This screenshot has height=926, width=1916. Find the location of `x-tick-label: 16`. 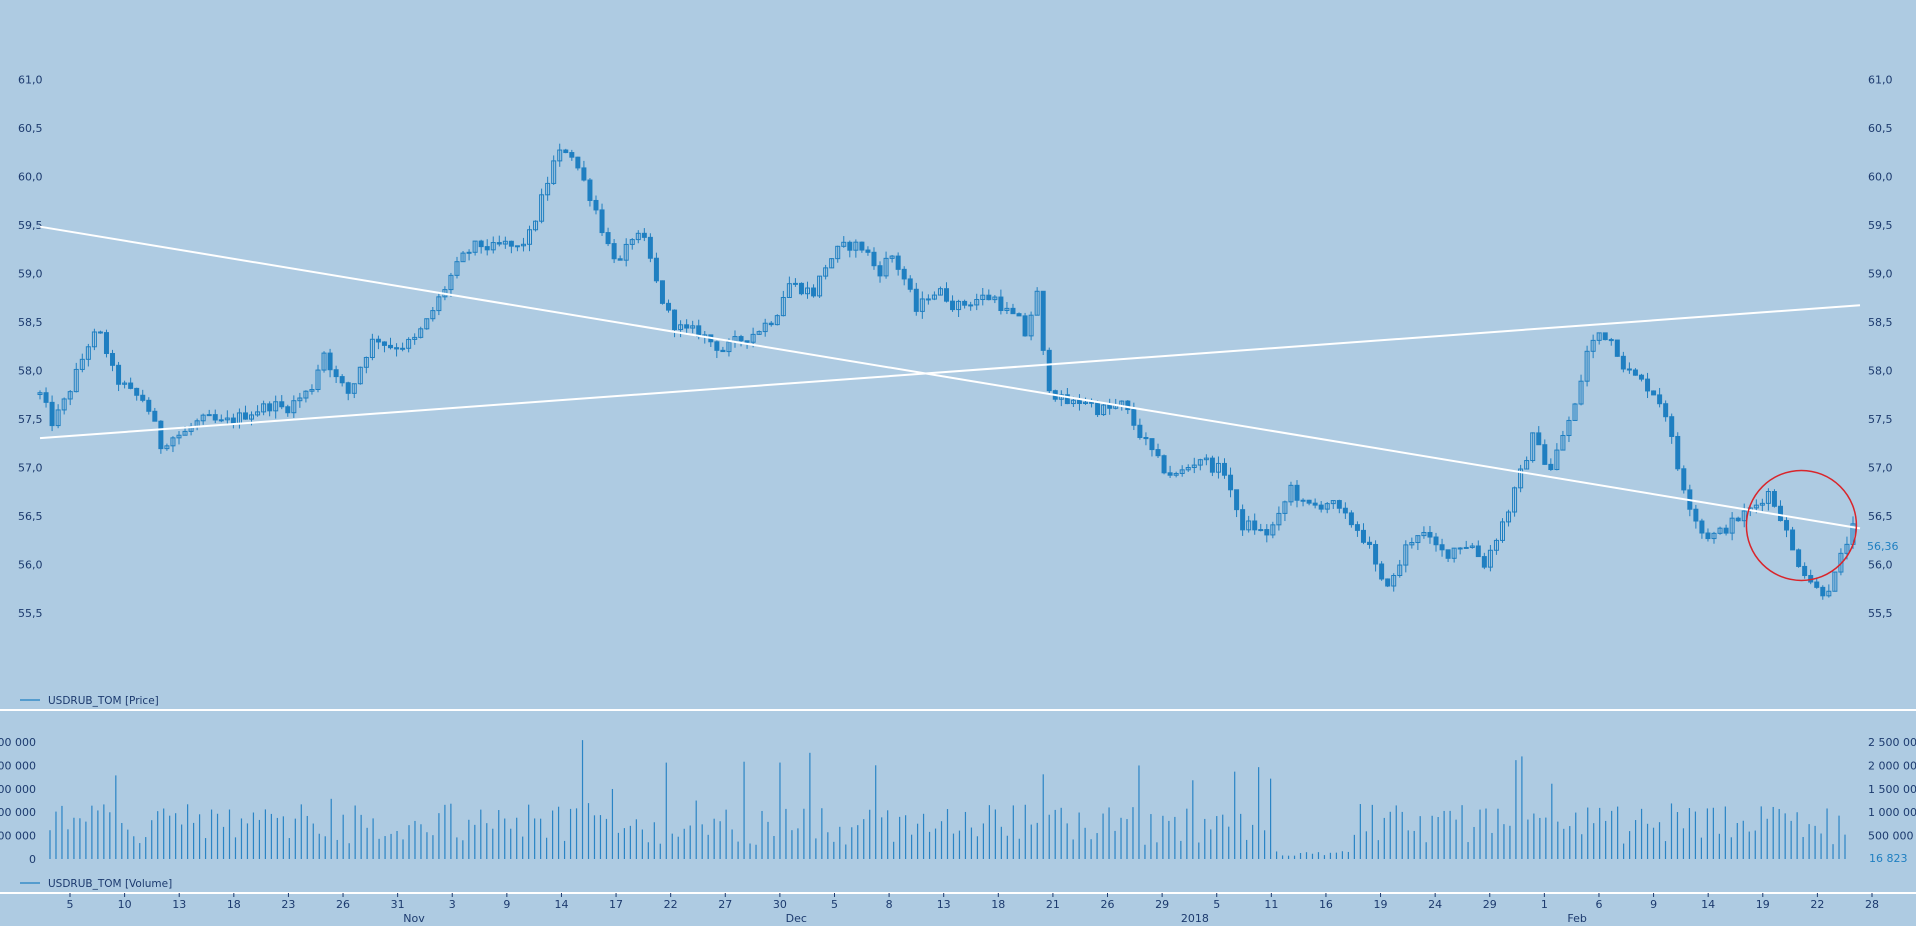

x-tick-label: 16 is located at coordinates (1326, 904).